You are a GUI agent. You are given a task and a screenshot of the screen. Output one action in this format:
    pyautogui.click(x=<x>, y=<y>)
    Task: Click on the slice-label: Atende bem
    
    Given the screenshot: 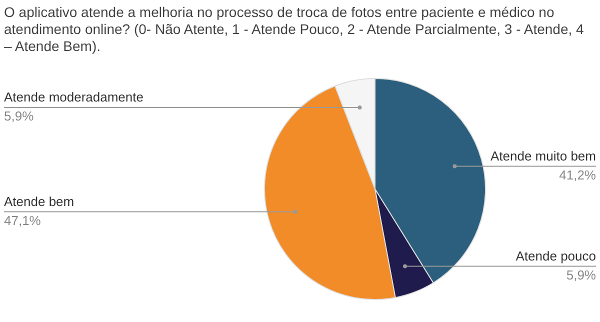 What is the action you would take?
    pyautogui.click(x=39, y=201)
    